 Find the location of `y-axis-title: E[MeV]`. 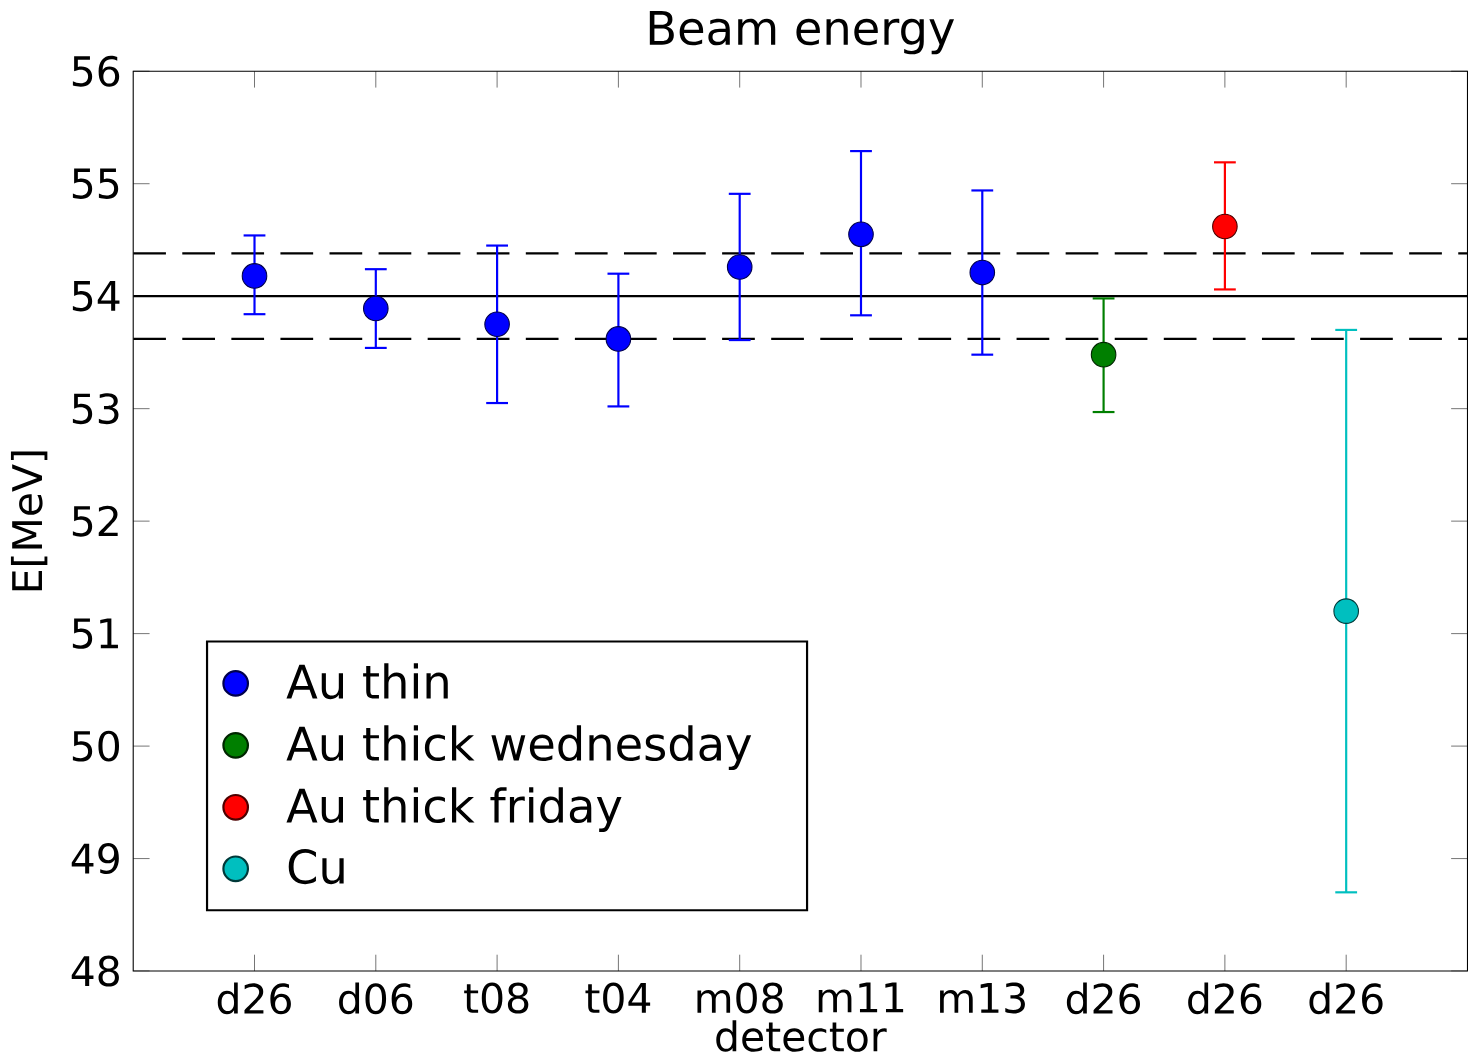

y-axis-title: E[MeV] is located at coordinates (29, 521).